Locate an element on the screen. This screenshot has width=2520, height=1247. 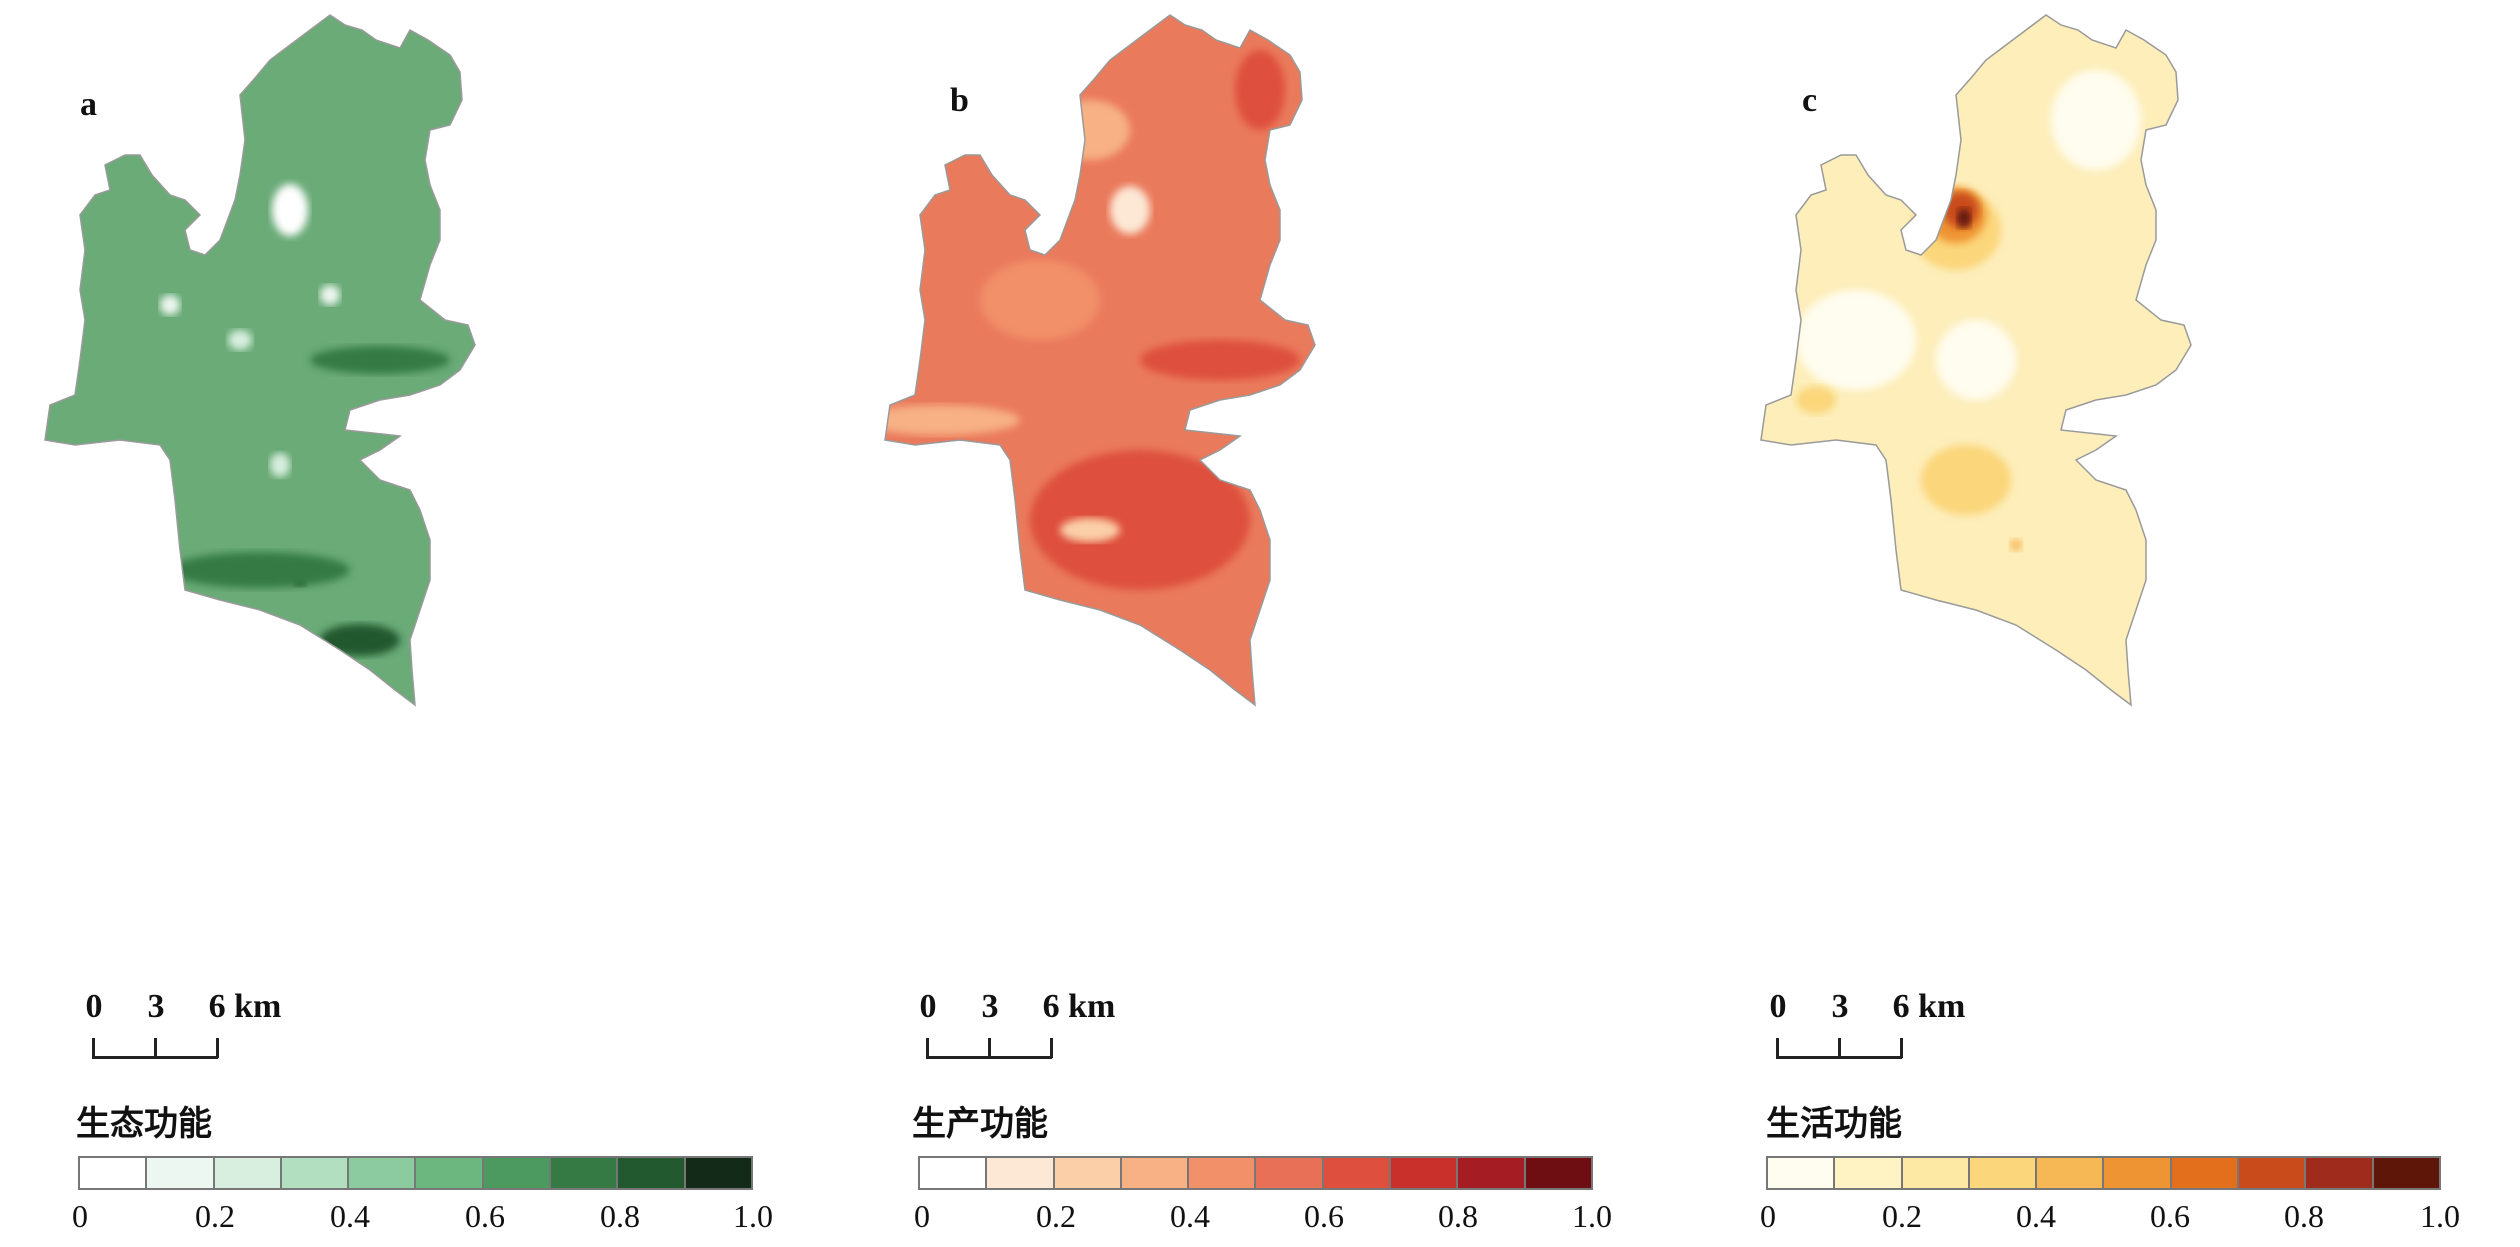
region-fill is located at coordinates (260, 360).